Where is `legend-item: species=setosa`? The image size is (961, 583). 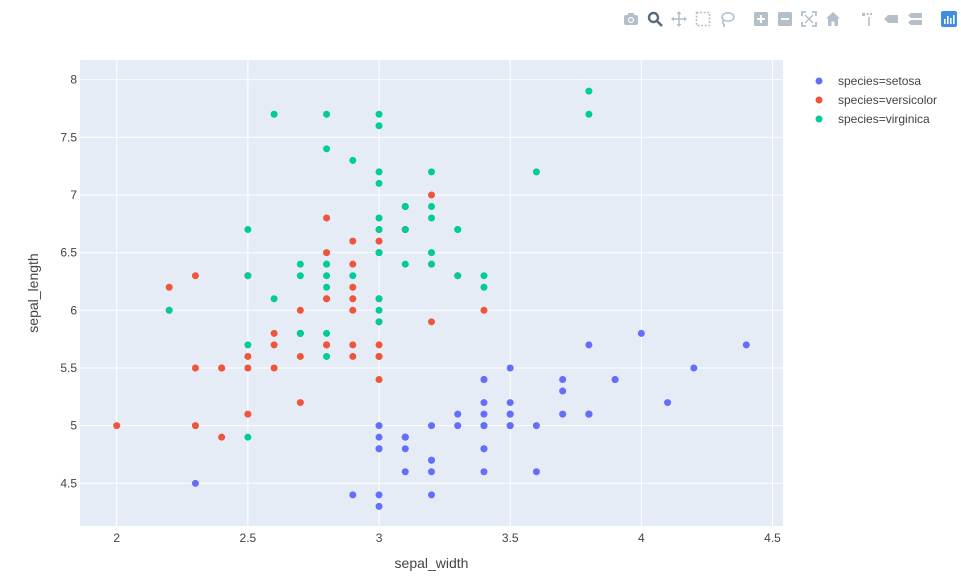 legend-item: species=setosa is located at coordinates (868, 81).